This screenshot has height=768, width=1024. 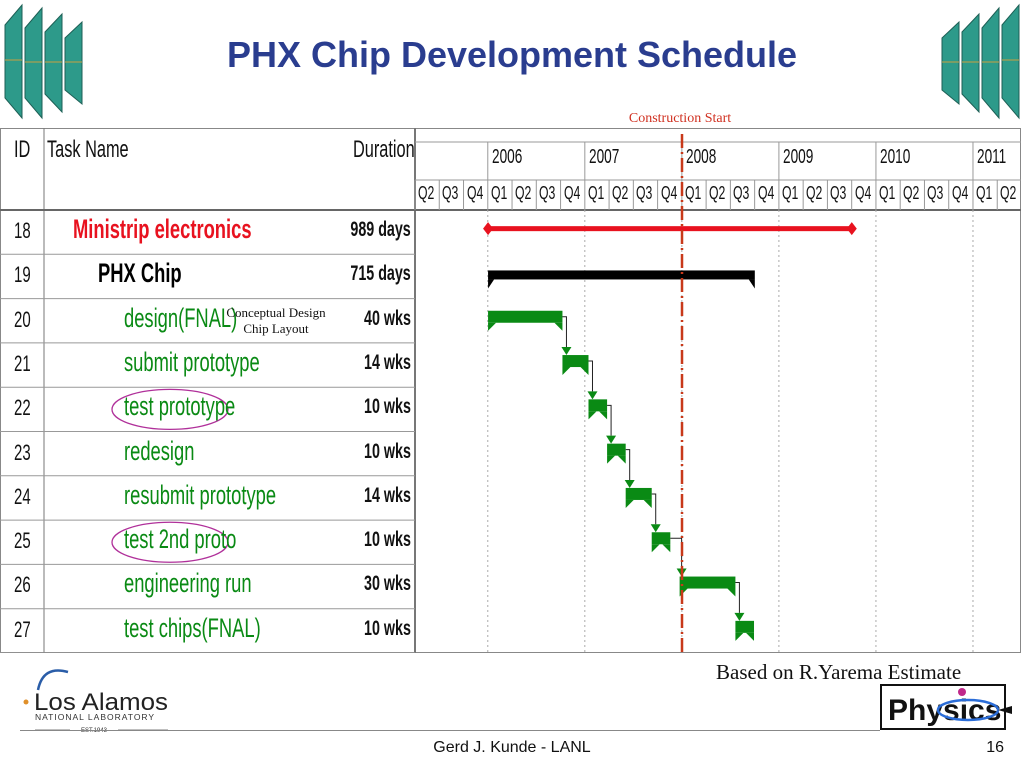 I want to click on annotation-line-2: Chip Layout, so click(x=276, y=328).